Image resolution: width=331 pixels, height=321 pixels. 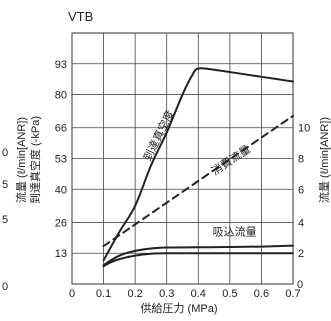 I want to click on y-tick-label-right-origin: 0, so click(x=300, y=285).